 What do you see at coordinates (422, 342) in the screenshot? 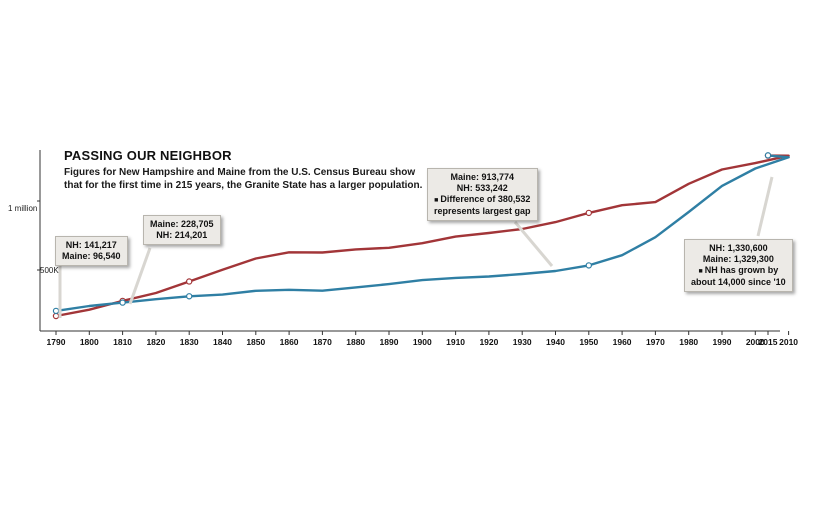
I see `x-tick-label: 1900` at bounding box center [422, 342].